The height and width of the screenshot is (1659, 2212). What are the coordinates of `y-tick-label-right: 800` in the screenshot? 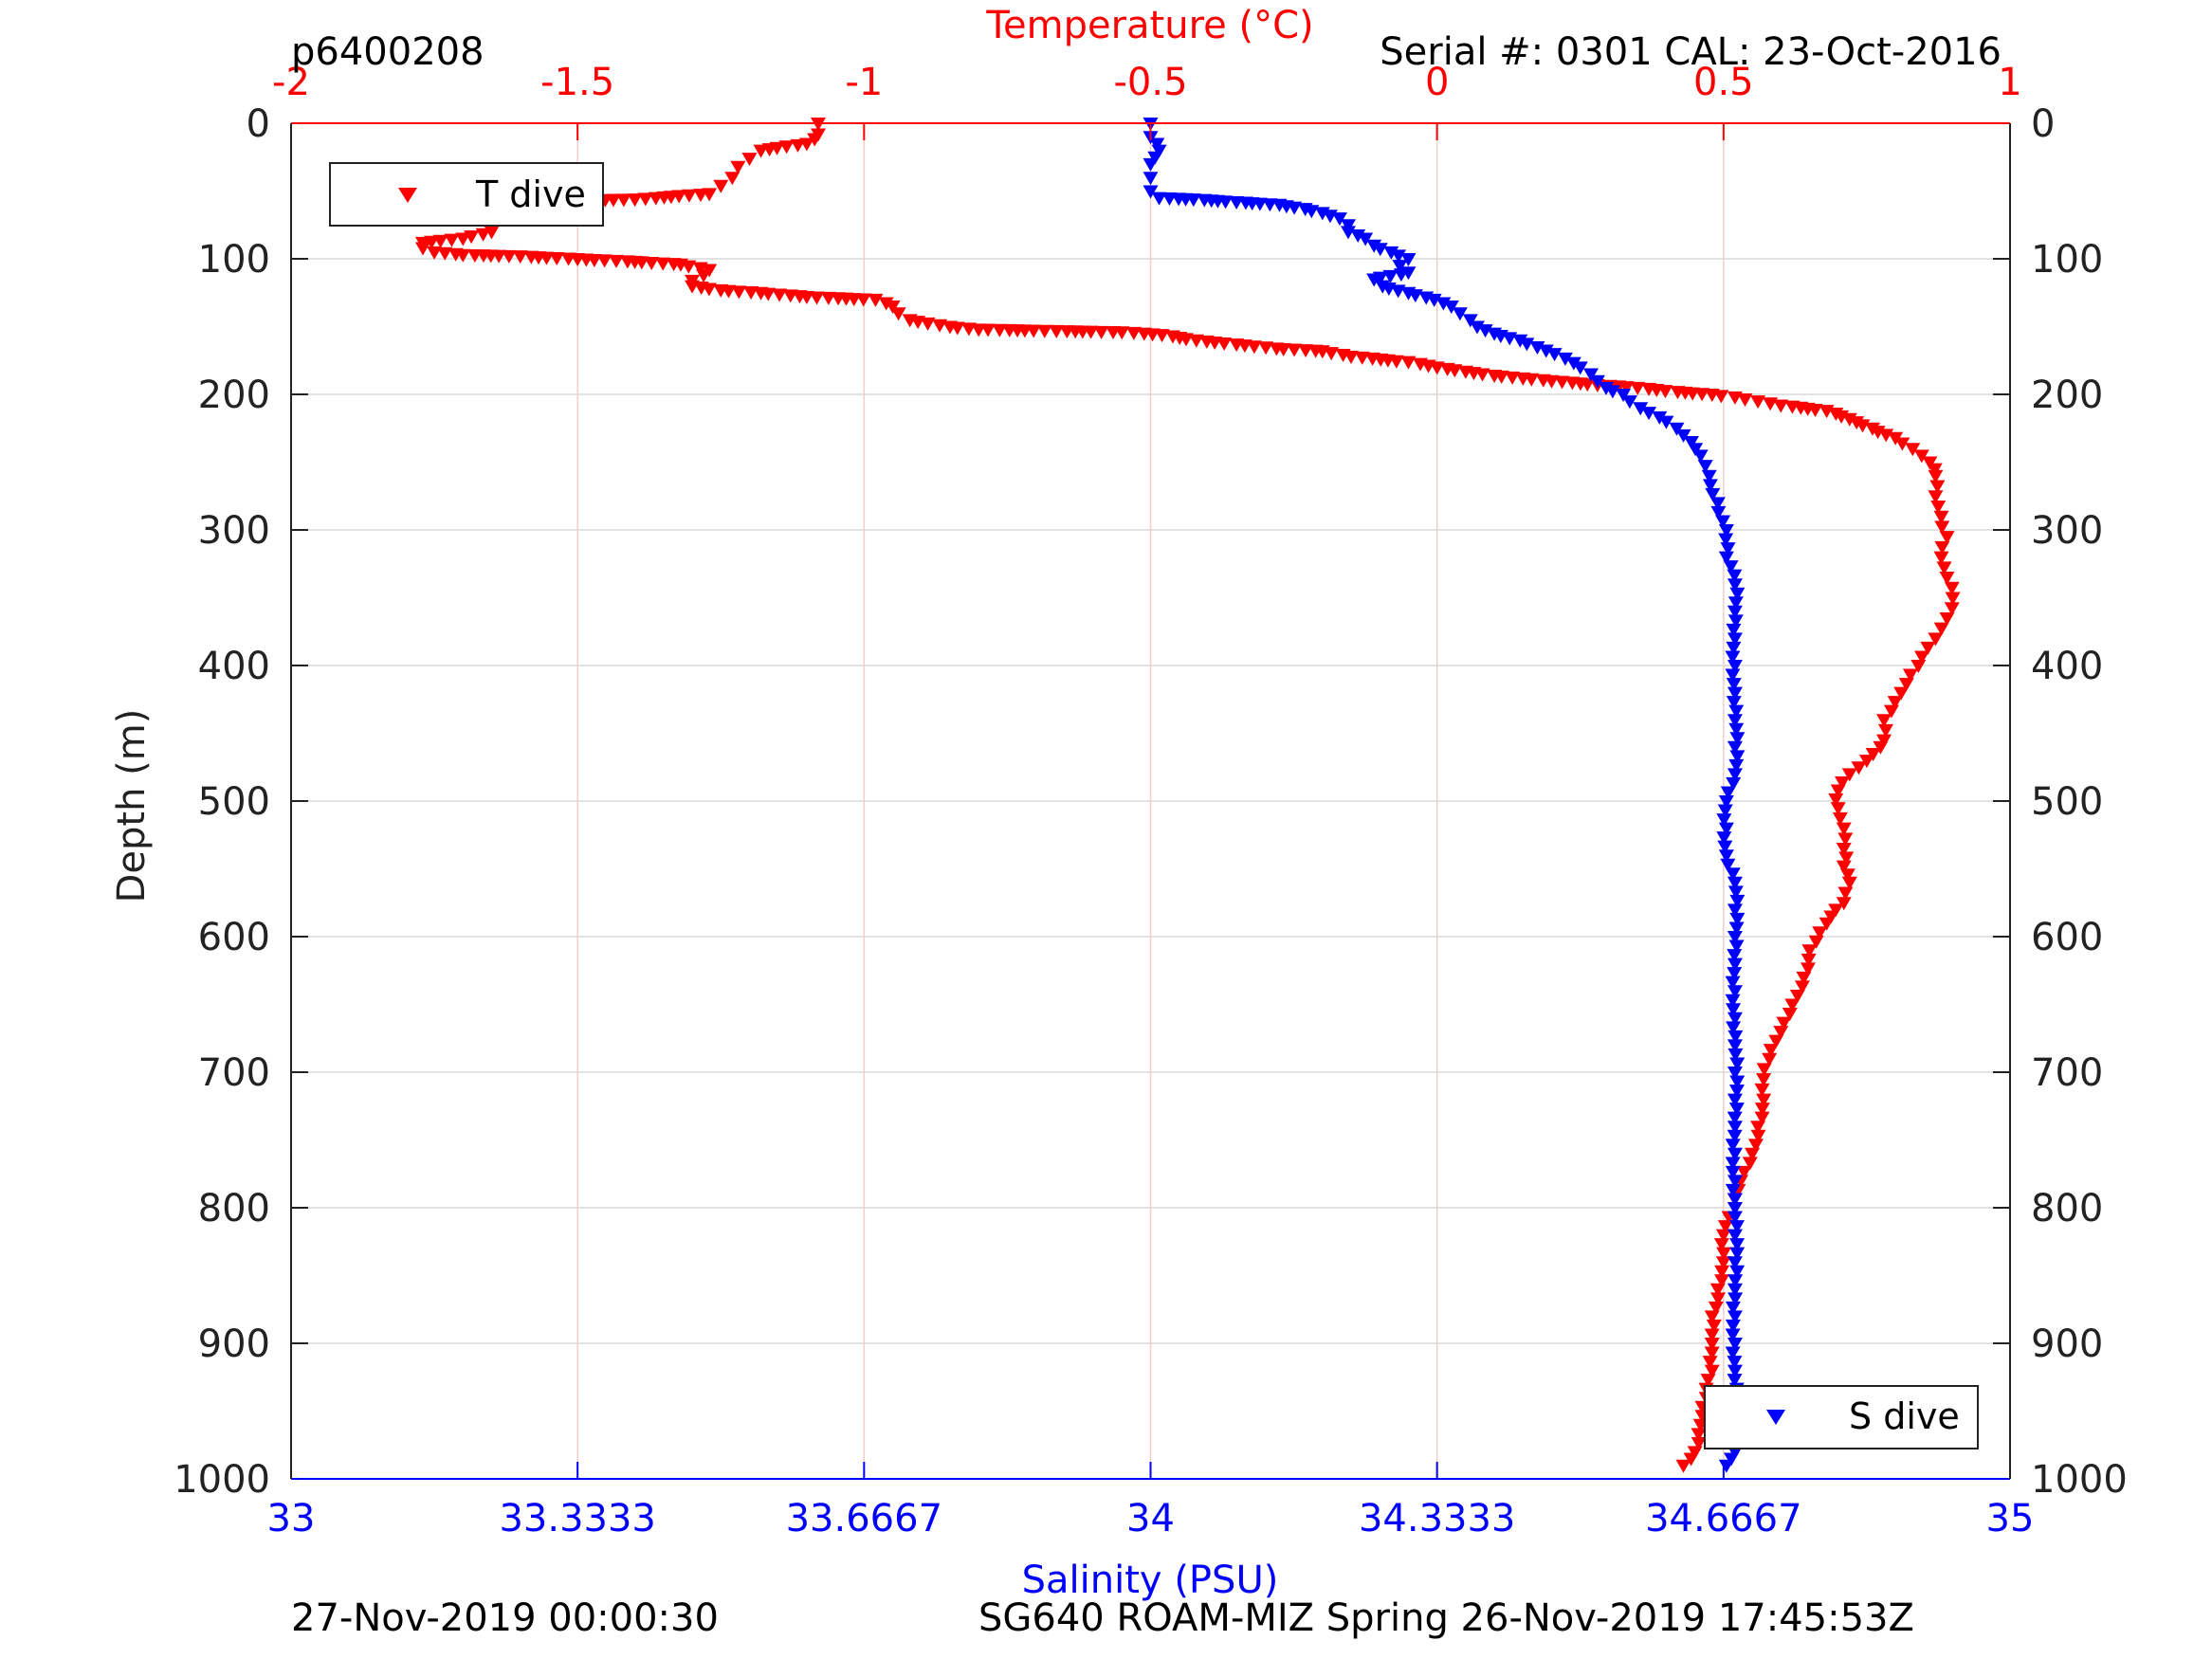 It's located at (2067, 1209).